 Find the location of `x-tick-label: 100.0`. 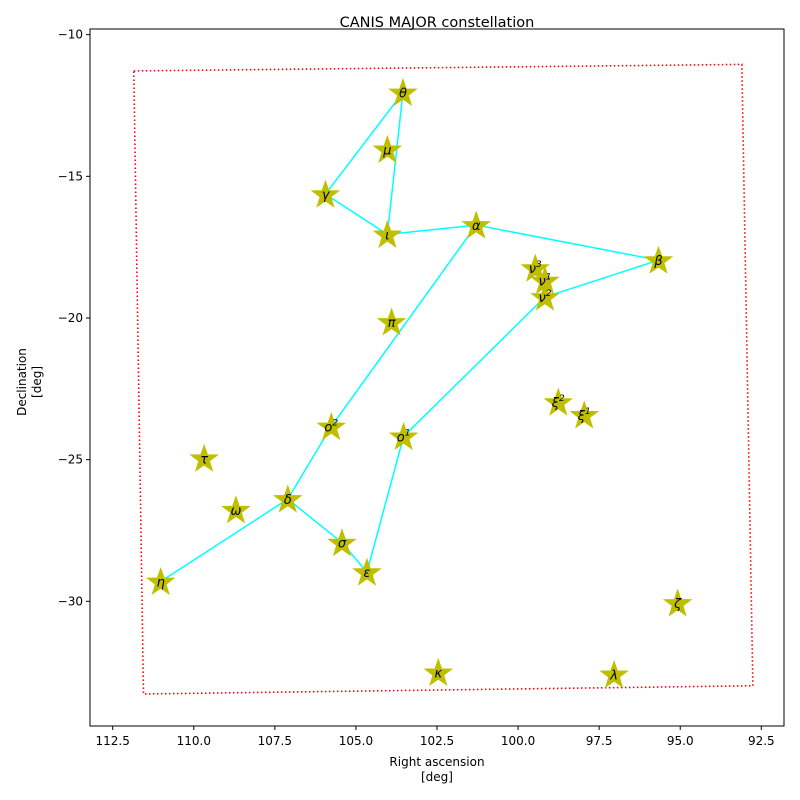

x-tick-label: 100.0 is located at coordinates (518, 741).